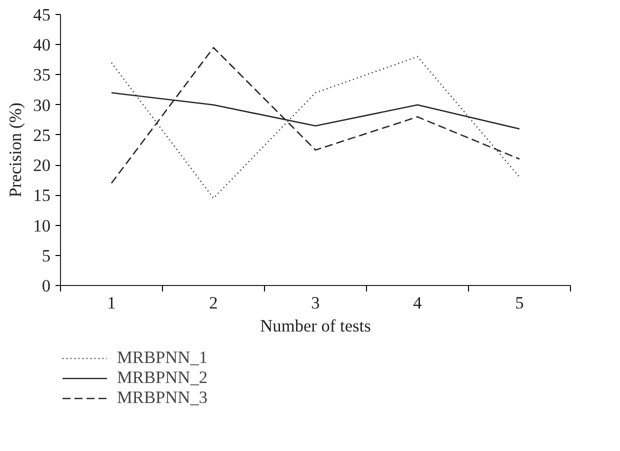 Image resolution: width=620 pixels, height=451 pixels. What do you see at coordinates (46, 256) in the screenshot?
I see `y-tick-label: 5` at bounding box center [46, 256].